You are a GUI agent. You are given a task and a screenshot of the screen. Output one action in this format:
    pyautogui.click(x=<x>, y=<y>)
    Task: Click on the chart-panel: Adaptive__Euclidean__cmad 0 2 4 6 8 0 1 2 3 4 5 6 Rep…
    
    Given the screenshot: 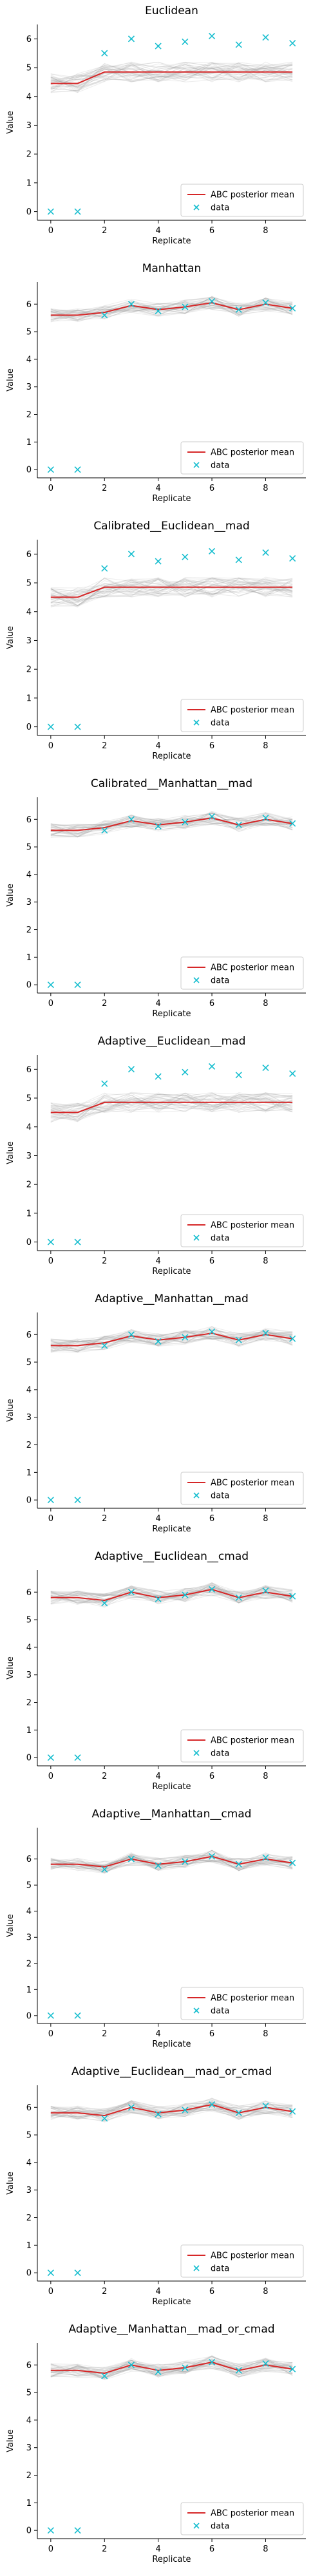 What is the action you would take?
    pyautogui.click(x=156, y=1671)
    